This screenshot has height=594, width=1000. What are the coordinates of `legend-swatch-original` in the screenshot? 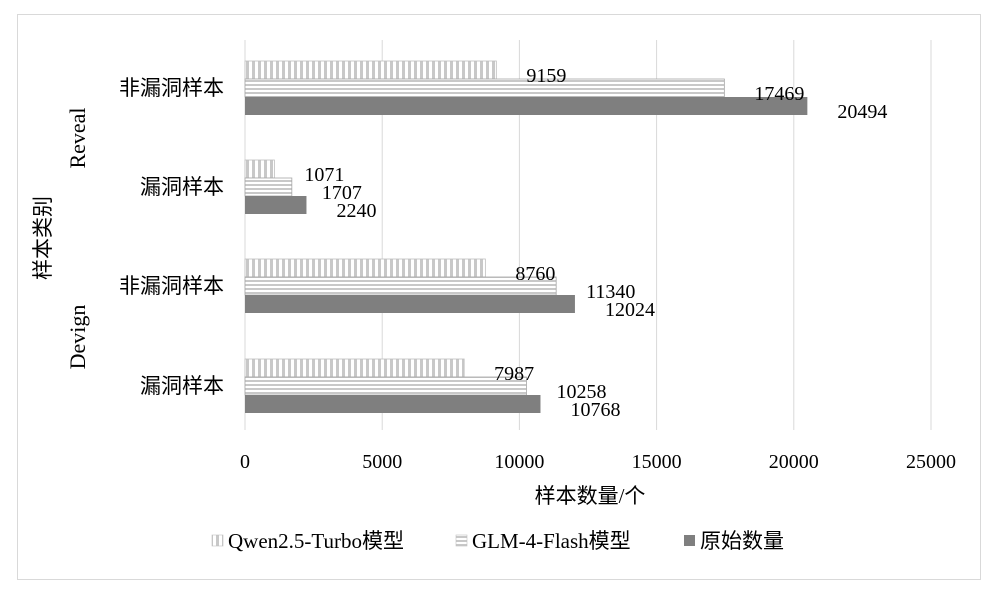 It's located at (689, 540).